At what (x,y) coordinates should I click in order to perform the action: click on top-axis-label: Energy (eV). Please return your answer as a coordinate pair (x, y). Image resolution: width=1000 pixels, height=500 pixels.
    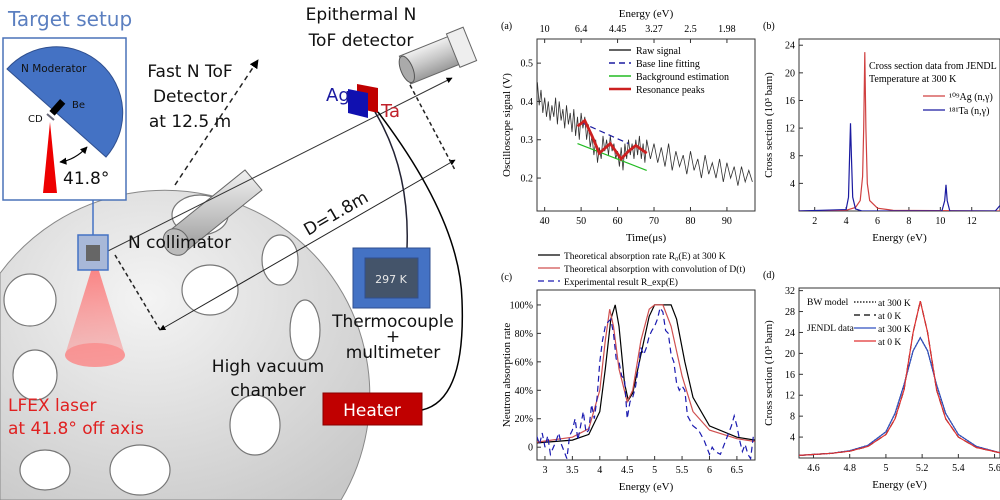
    Looking at the image, I should click on (646, 14).